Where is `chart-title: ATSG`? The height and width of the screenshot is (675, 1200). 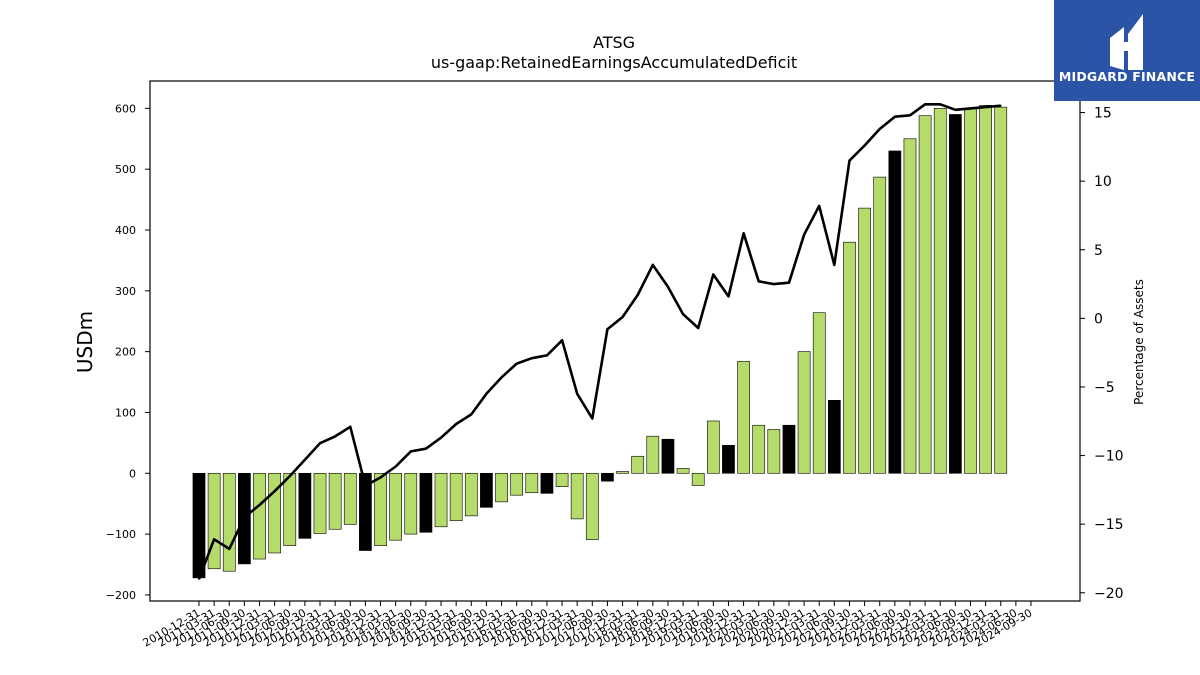
chart-title: ATSG is located at coordinates (614, 42).